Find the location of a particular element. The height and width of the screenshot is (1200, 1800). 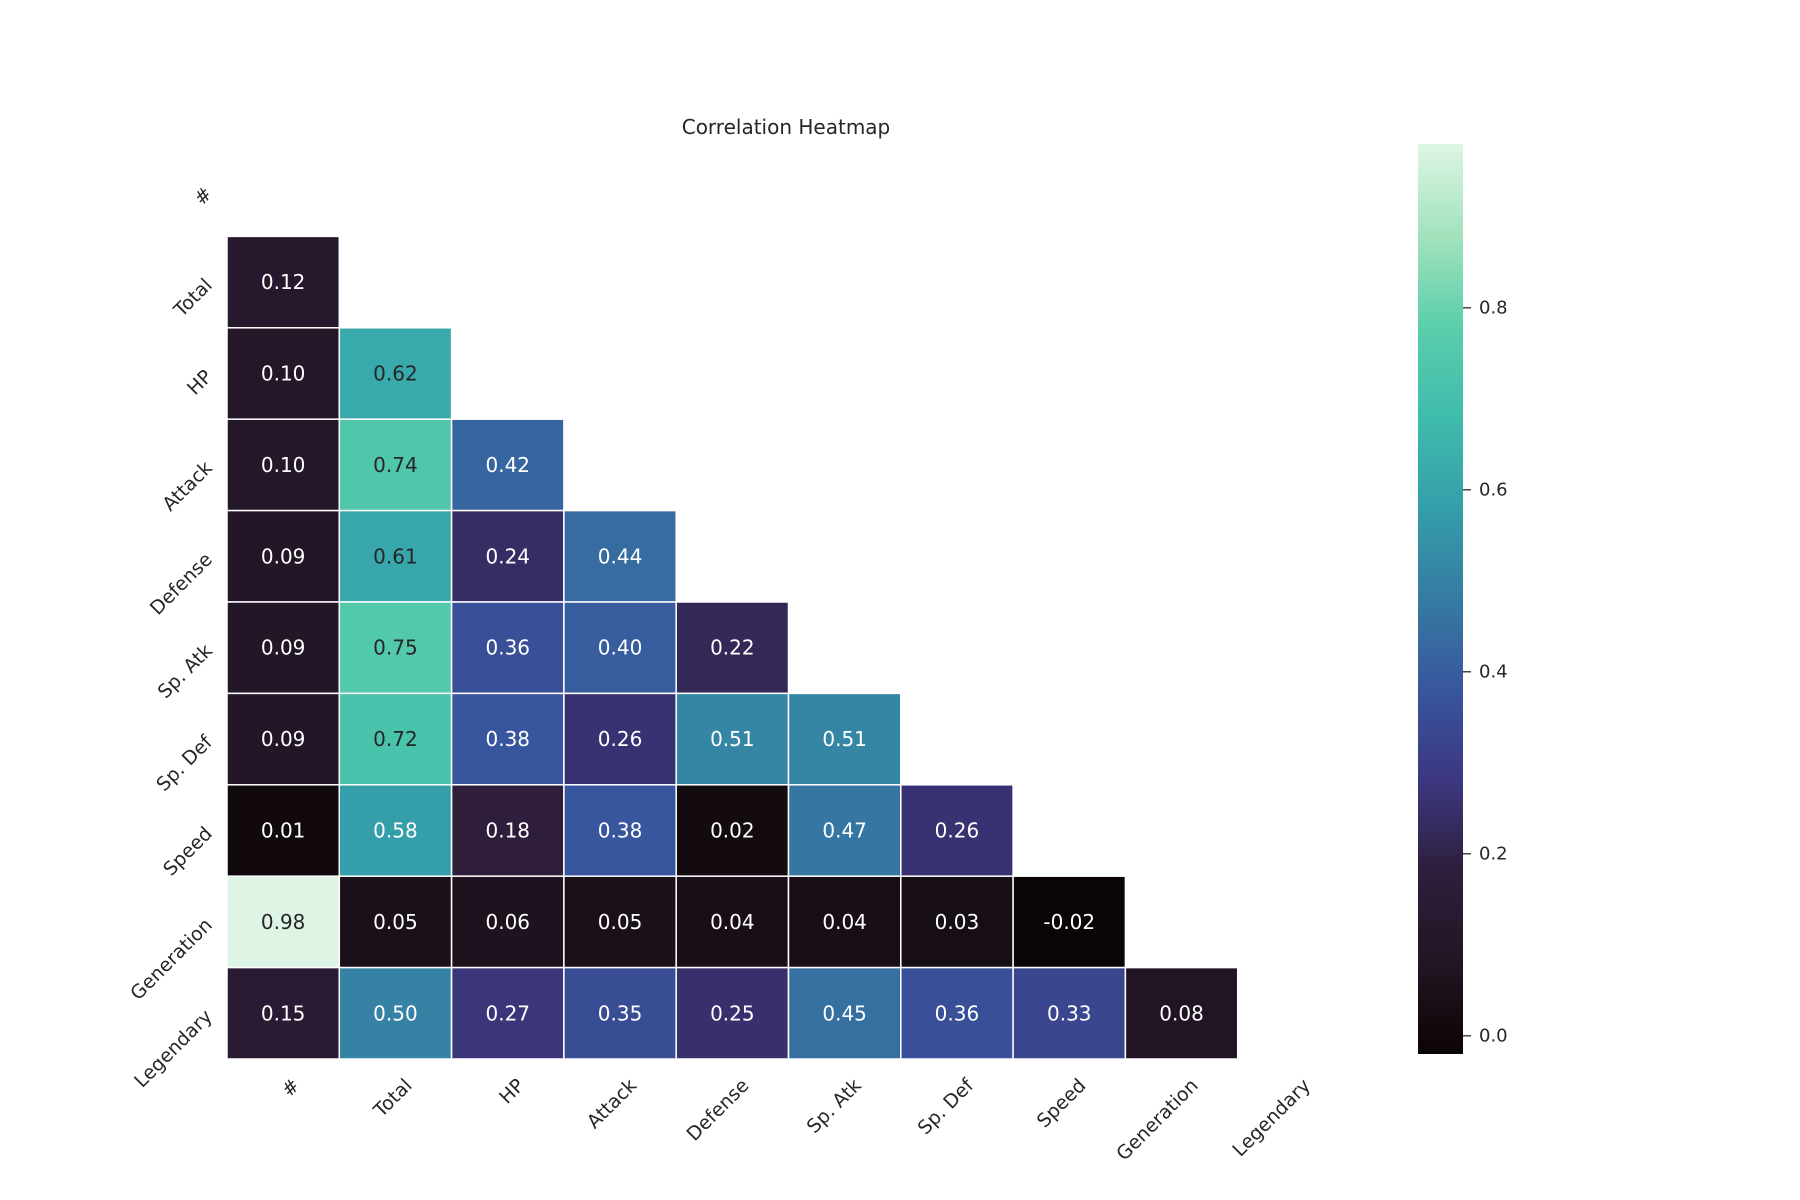

cell-value-label: 0.18 is located at coordinates (507, 831).